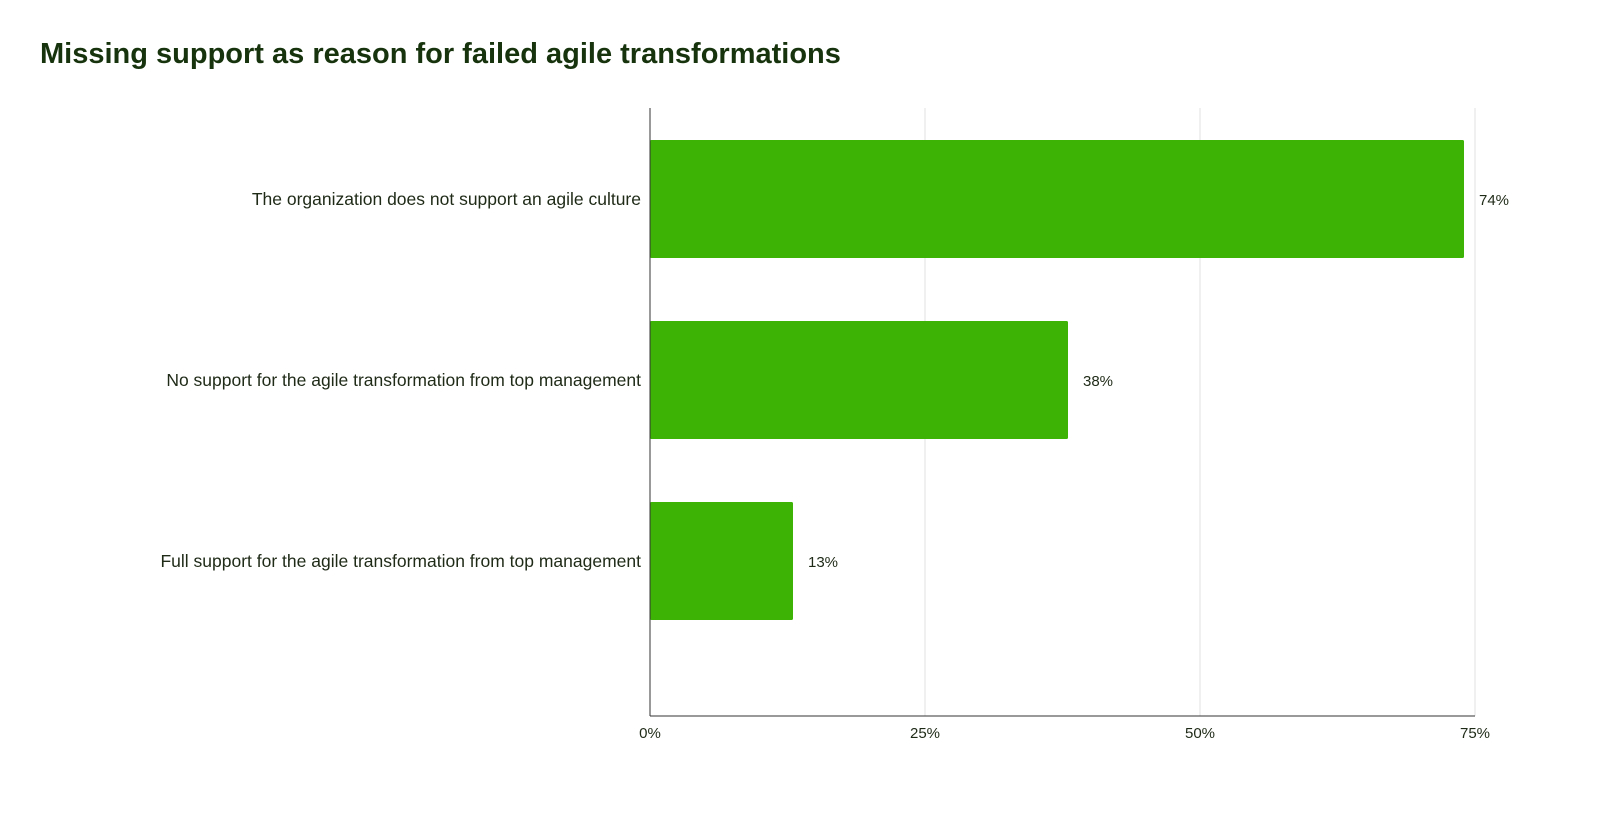 The width and height of the screenshot is (1624, 822). Describe the element at coordinates (823, 562) in the screenshot. I see `data-label: 13%` at that location.